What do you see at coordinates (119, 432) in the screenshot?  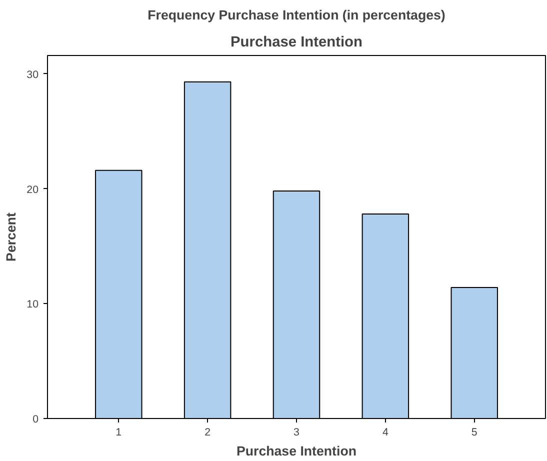 I see `x-tick-label: 1` at bounding box center [119, 432].